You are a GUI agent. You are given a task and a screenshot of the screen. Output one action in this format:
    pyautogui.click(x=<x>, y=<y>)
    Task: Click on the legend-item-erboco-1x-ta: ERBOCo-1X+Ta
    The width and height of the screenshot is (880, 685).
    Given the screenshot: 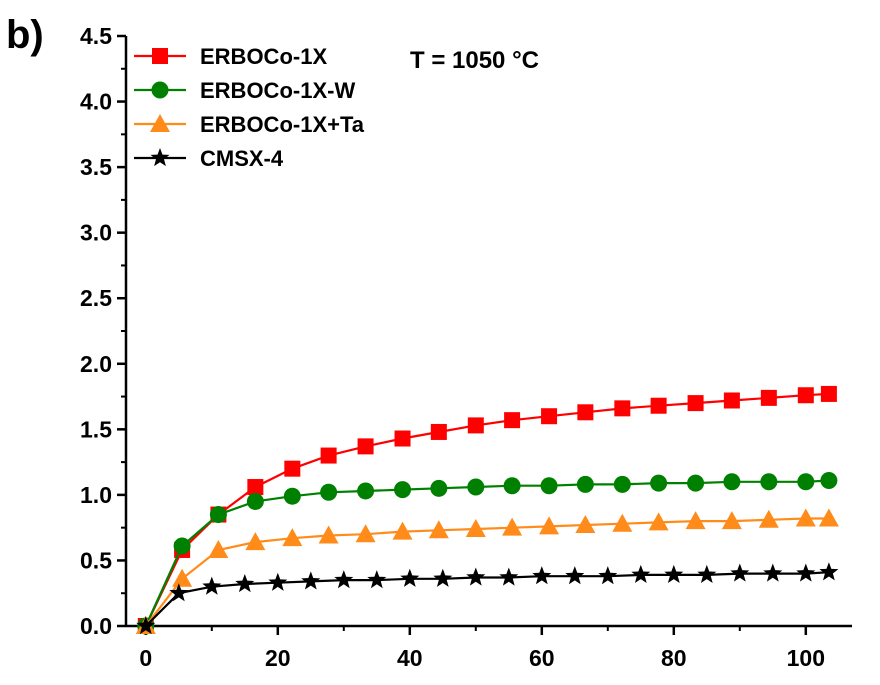 What is the action you would take?
    pyautogui.click(x=249, y=124)
    